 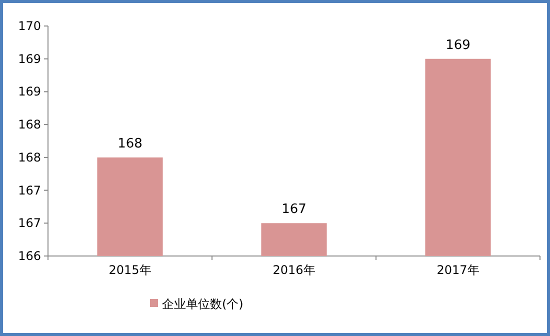 What do you see at coordinates (458, 270) in the screenshot?
I see `x-tick-label: 2017年` at bounding box center [458, 270].